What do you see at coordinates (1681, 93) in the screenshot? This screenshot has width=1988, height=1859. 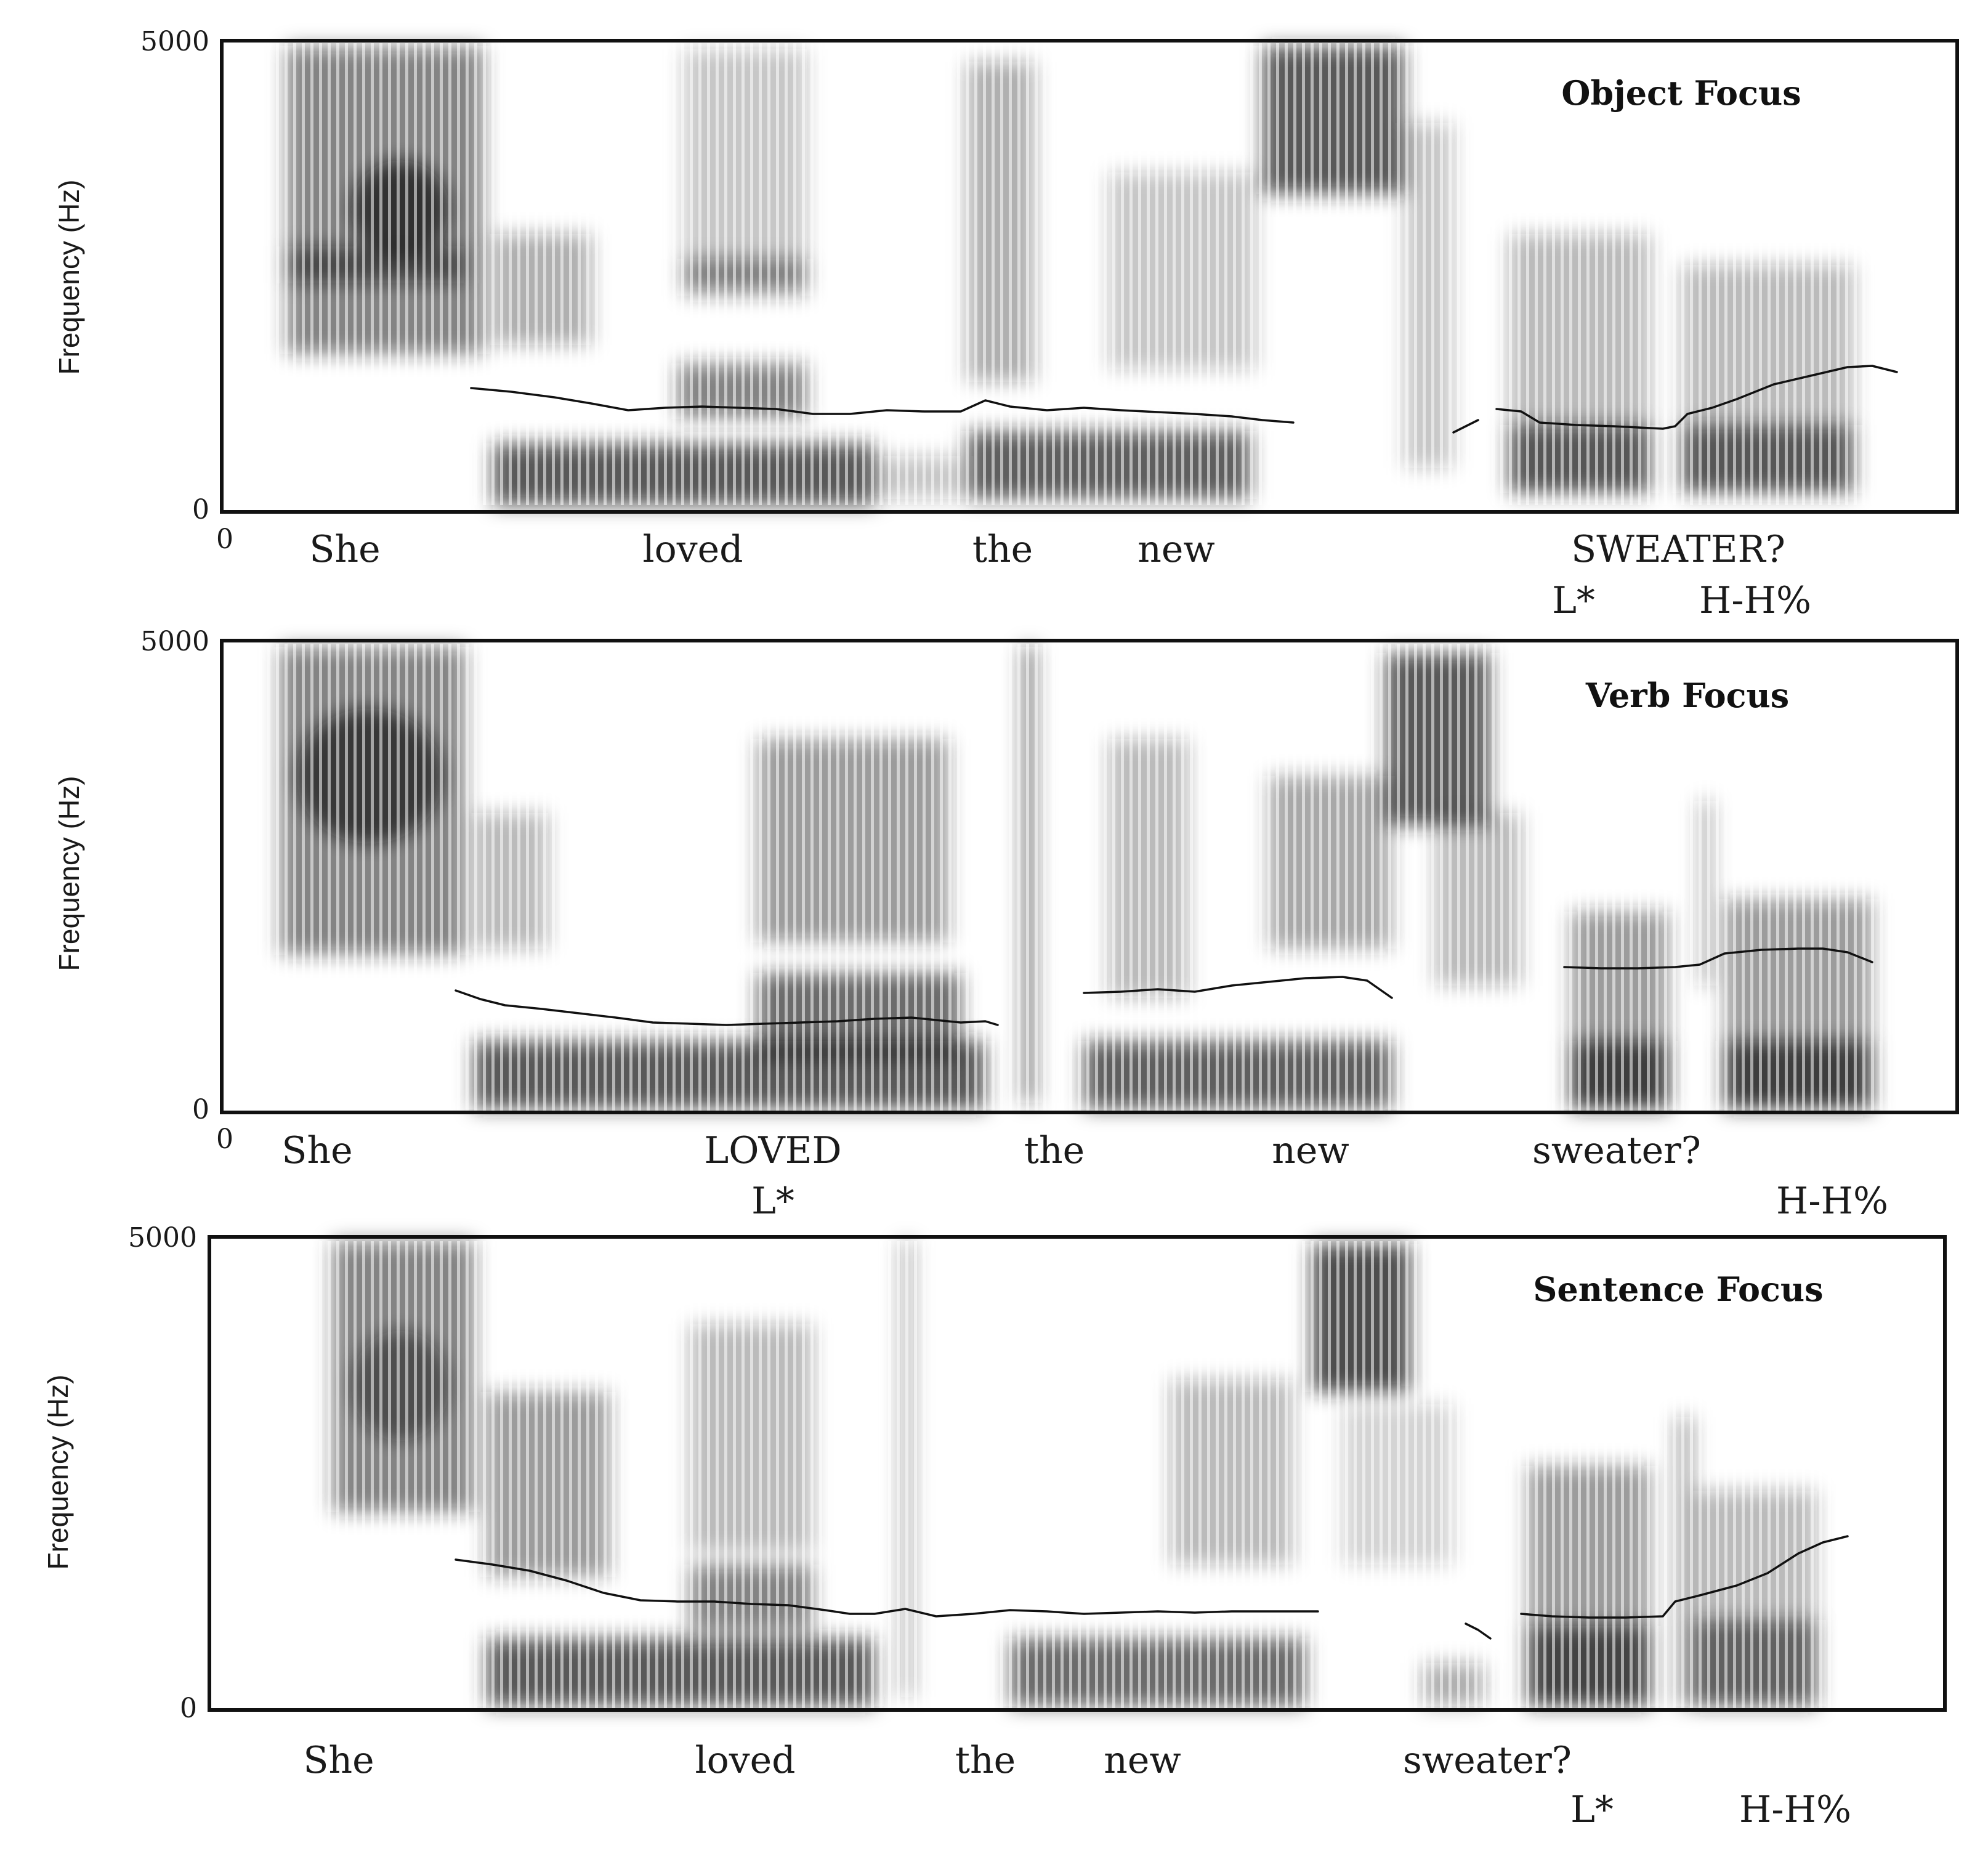 I see `panel-title: Object Focus` at bounding box center [1681, 93].